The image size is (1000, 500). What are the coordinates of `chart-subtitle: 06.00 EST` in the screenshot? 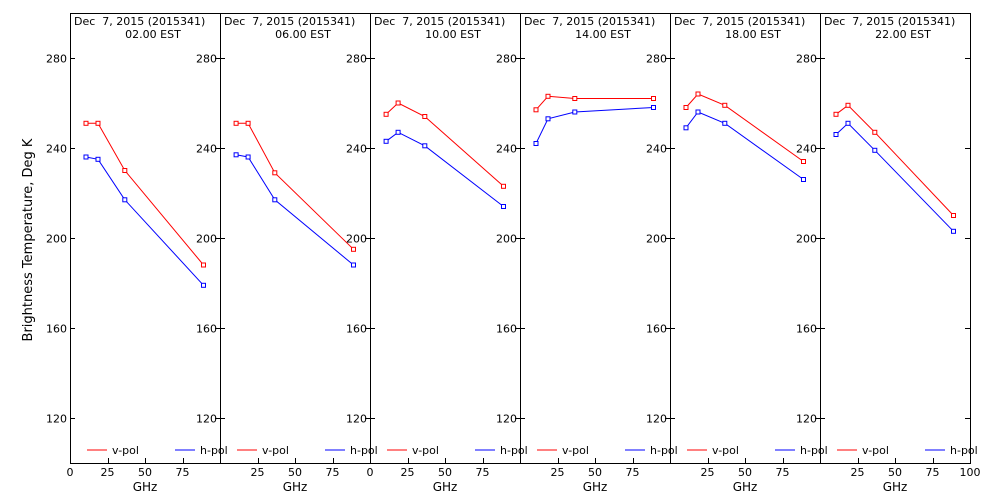 It's located at (303, 34).